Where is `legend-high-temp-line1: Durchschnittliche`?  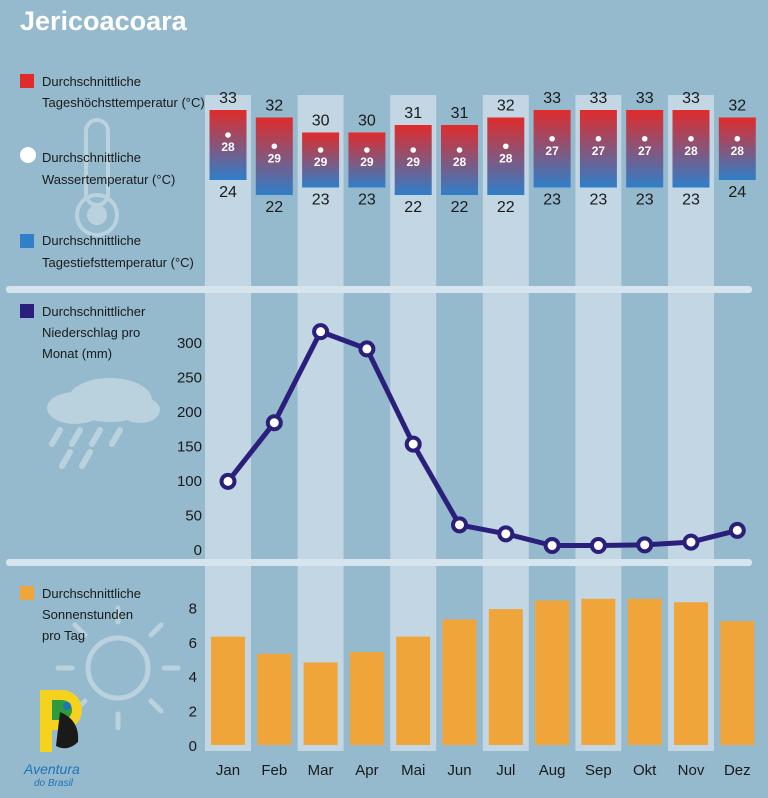 legend-high-temp-line1: Durchschnittliche is located at coordinates (91, 81).